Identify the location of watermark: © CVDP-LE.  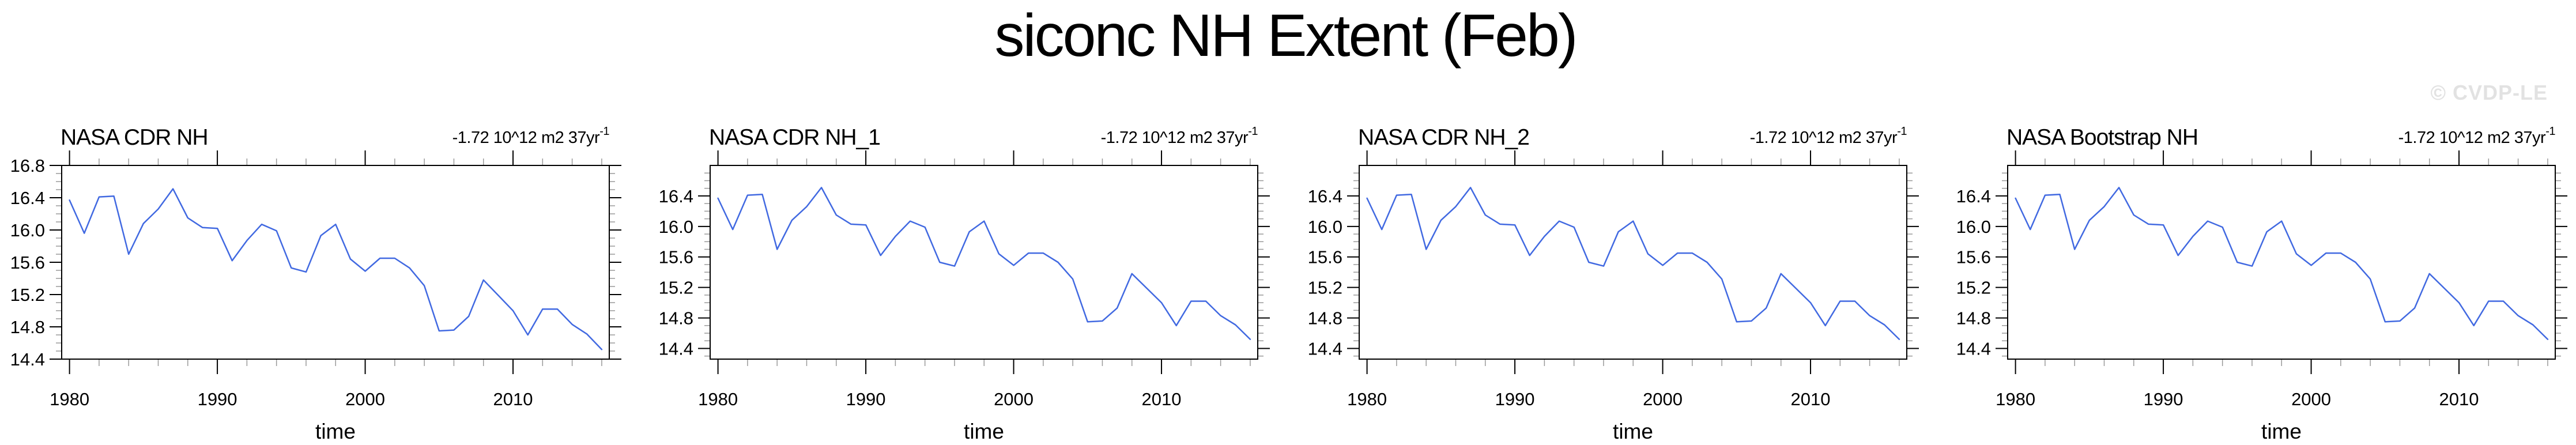
(2489, 93).